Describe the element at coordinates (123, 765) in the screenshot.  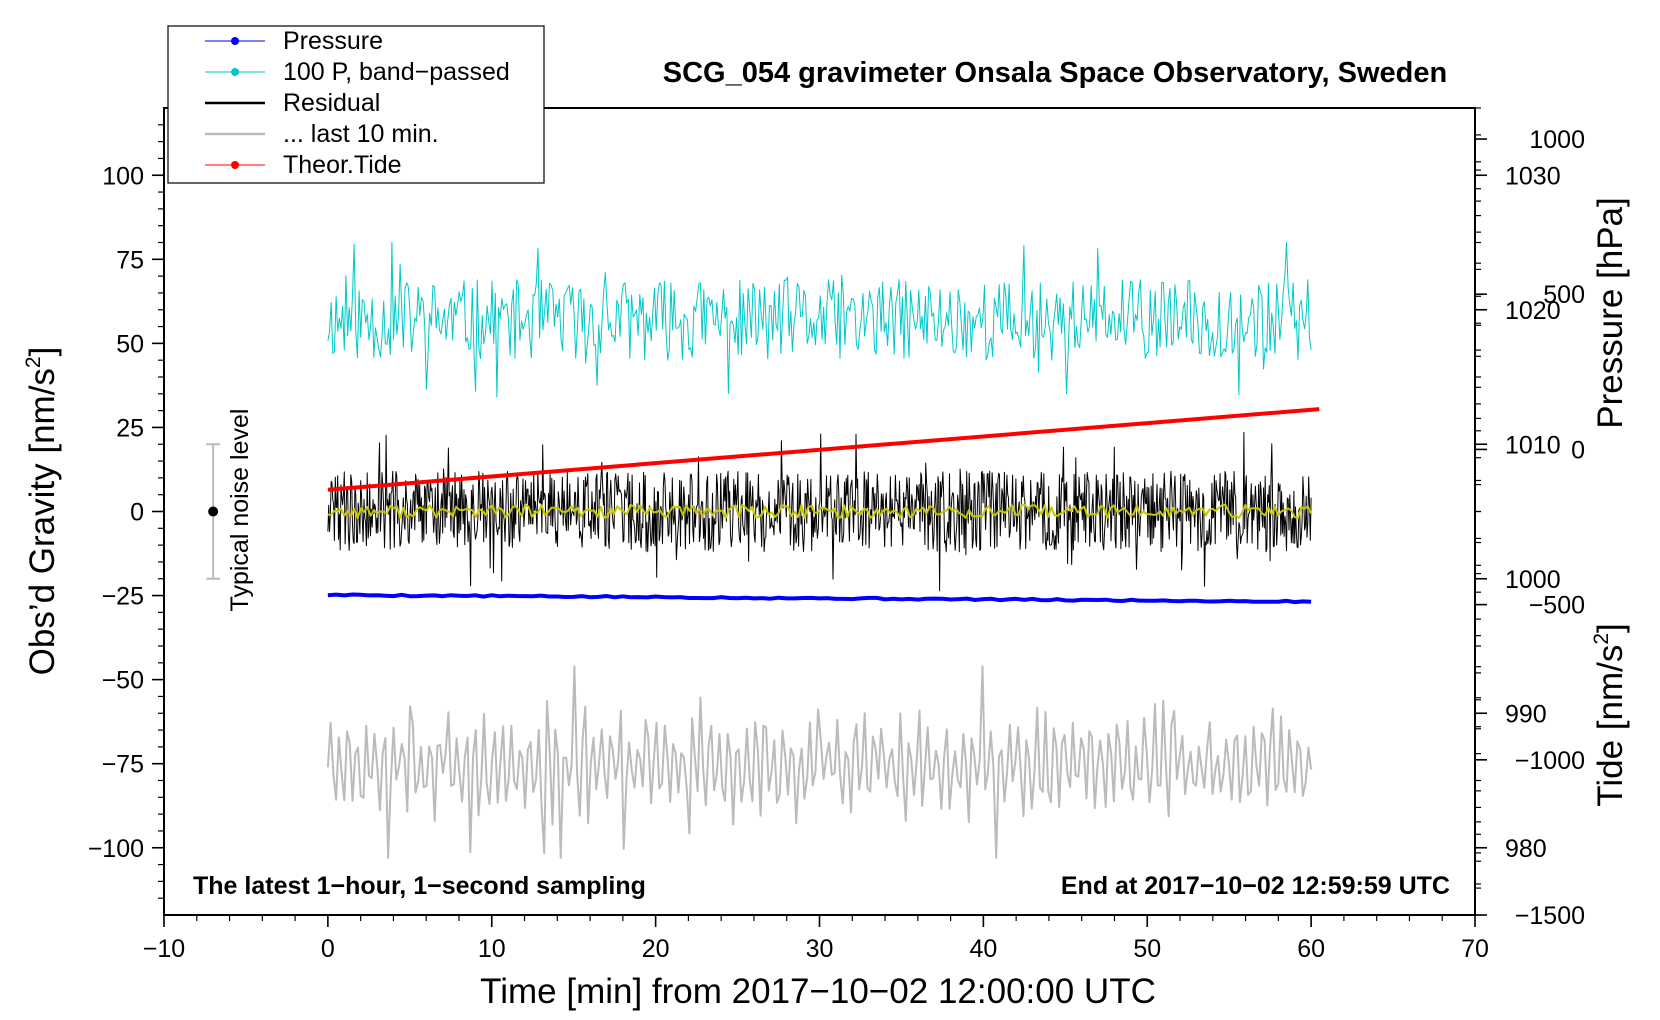
I see `y-left-tick-label: −75` at that location.